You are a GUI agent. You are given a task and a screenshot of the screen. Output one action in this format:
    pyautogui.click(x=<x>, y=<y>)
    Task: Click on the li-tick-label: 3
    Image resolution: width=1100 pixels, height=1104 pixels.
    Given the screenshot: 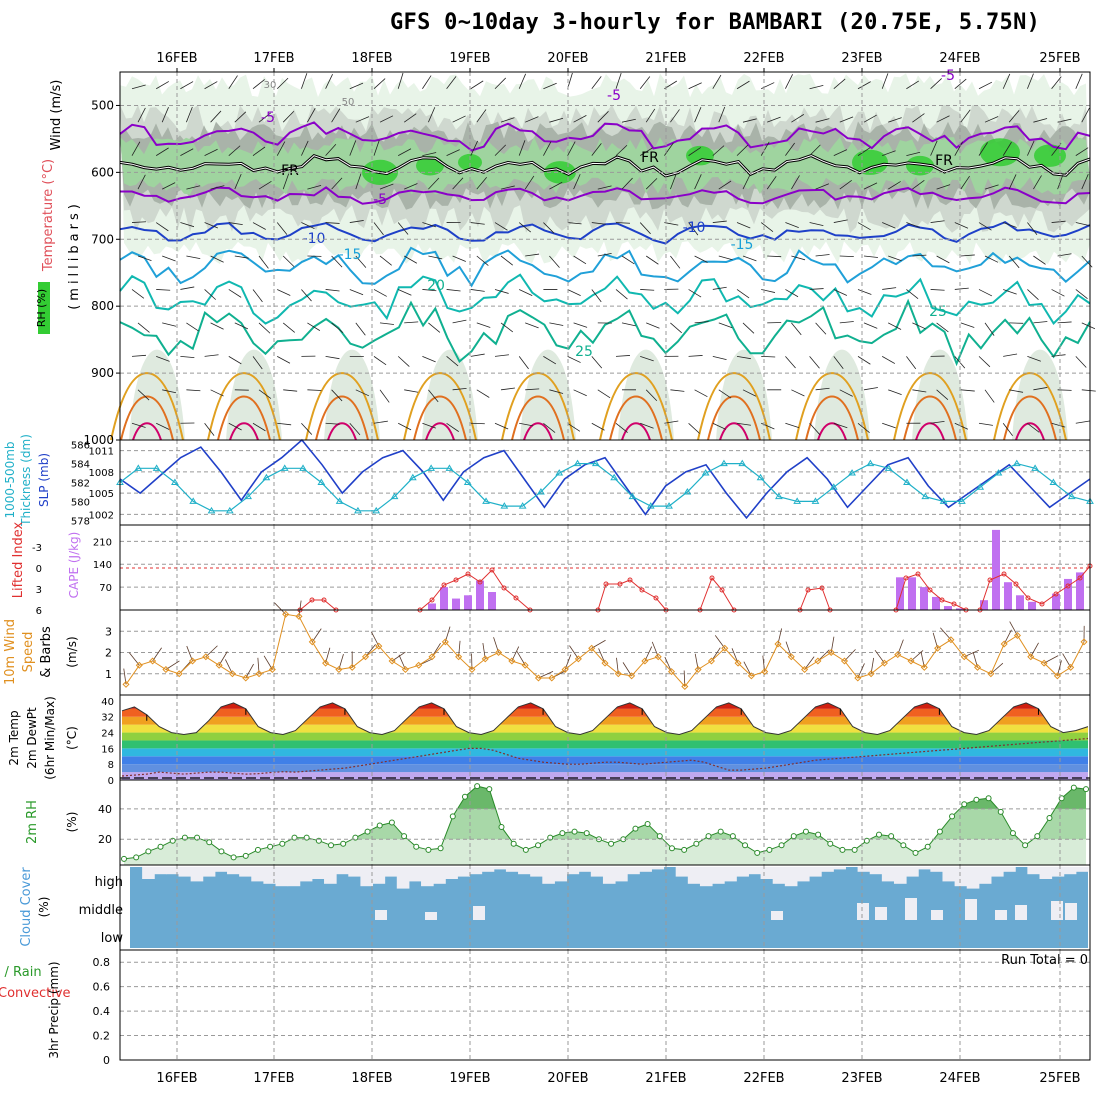 What is the action you would take?
    pyautogui.click(x=39, y=590)
    